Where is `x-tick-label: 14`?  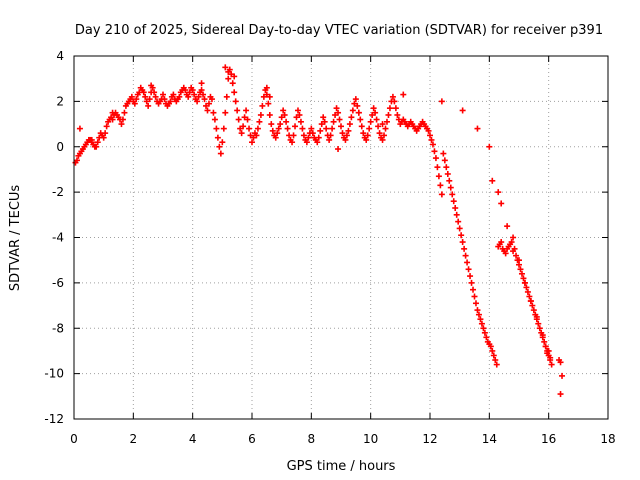 x-tick-label: 14 is located at coordinates (489, 439).